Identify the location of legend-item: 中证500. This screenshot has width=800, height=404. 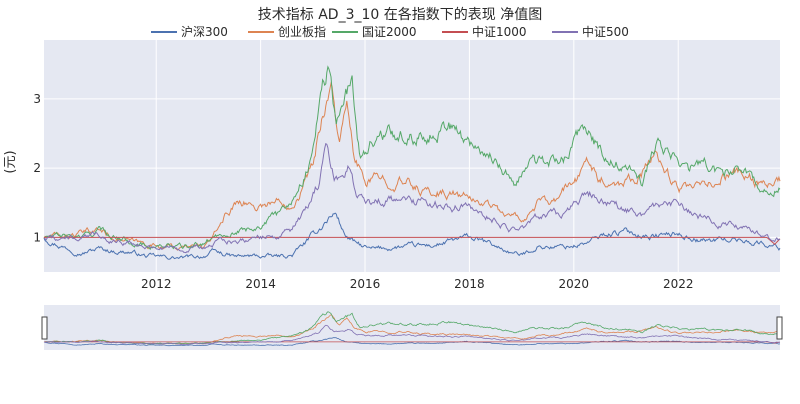
(590, 31).